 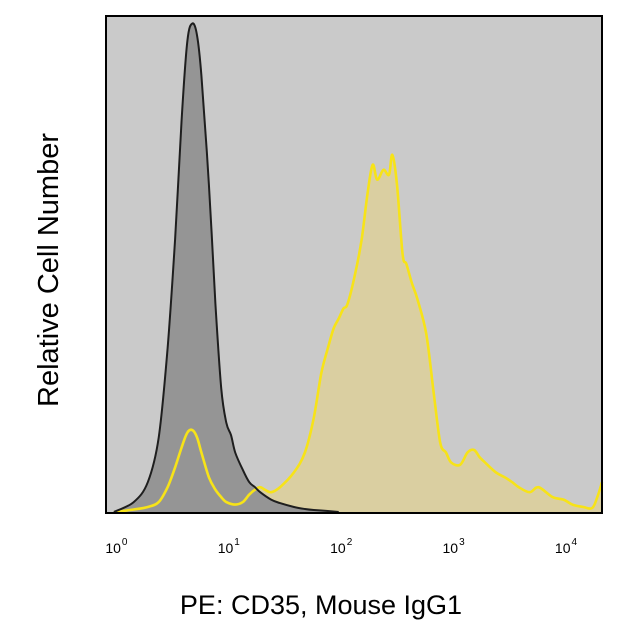 I want to click on x-tick-label-100: 10 2, so click(x=341, y=546).